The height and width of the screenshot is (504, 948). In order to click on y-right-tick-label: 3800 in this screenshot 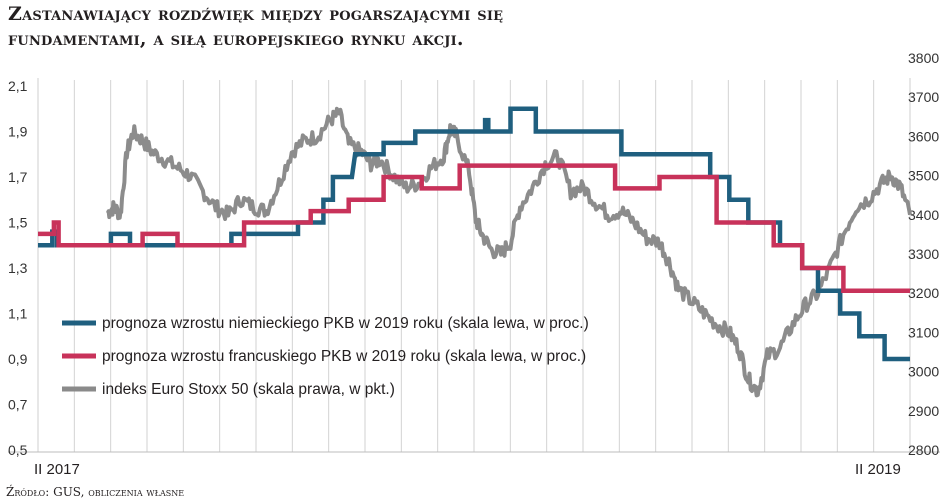, I will do `click(923, 58)`.